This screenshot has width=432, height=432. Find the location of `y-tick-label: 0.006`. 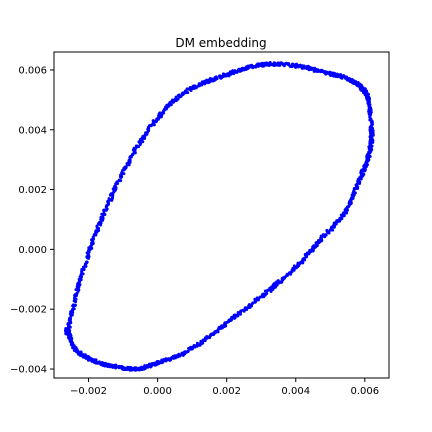

y-tick-label: 0.006 is located at coordinates (32, 70).